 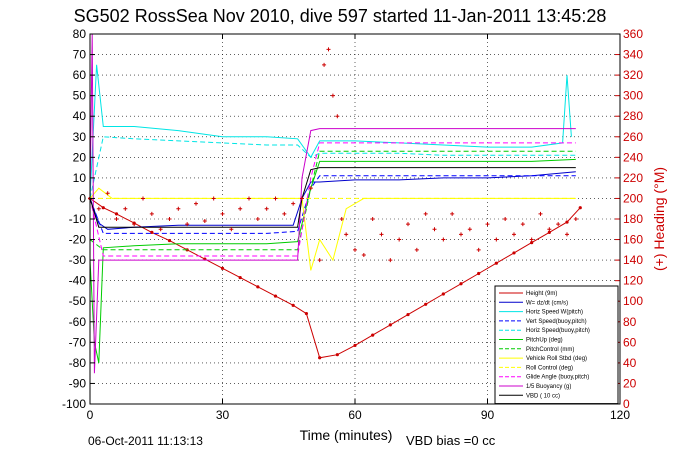 What do you see at coordinates (78, 322) in the screenshot?
I see `y-tick-label: -60` at bounding box center [78, 322].